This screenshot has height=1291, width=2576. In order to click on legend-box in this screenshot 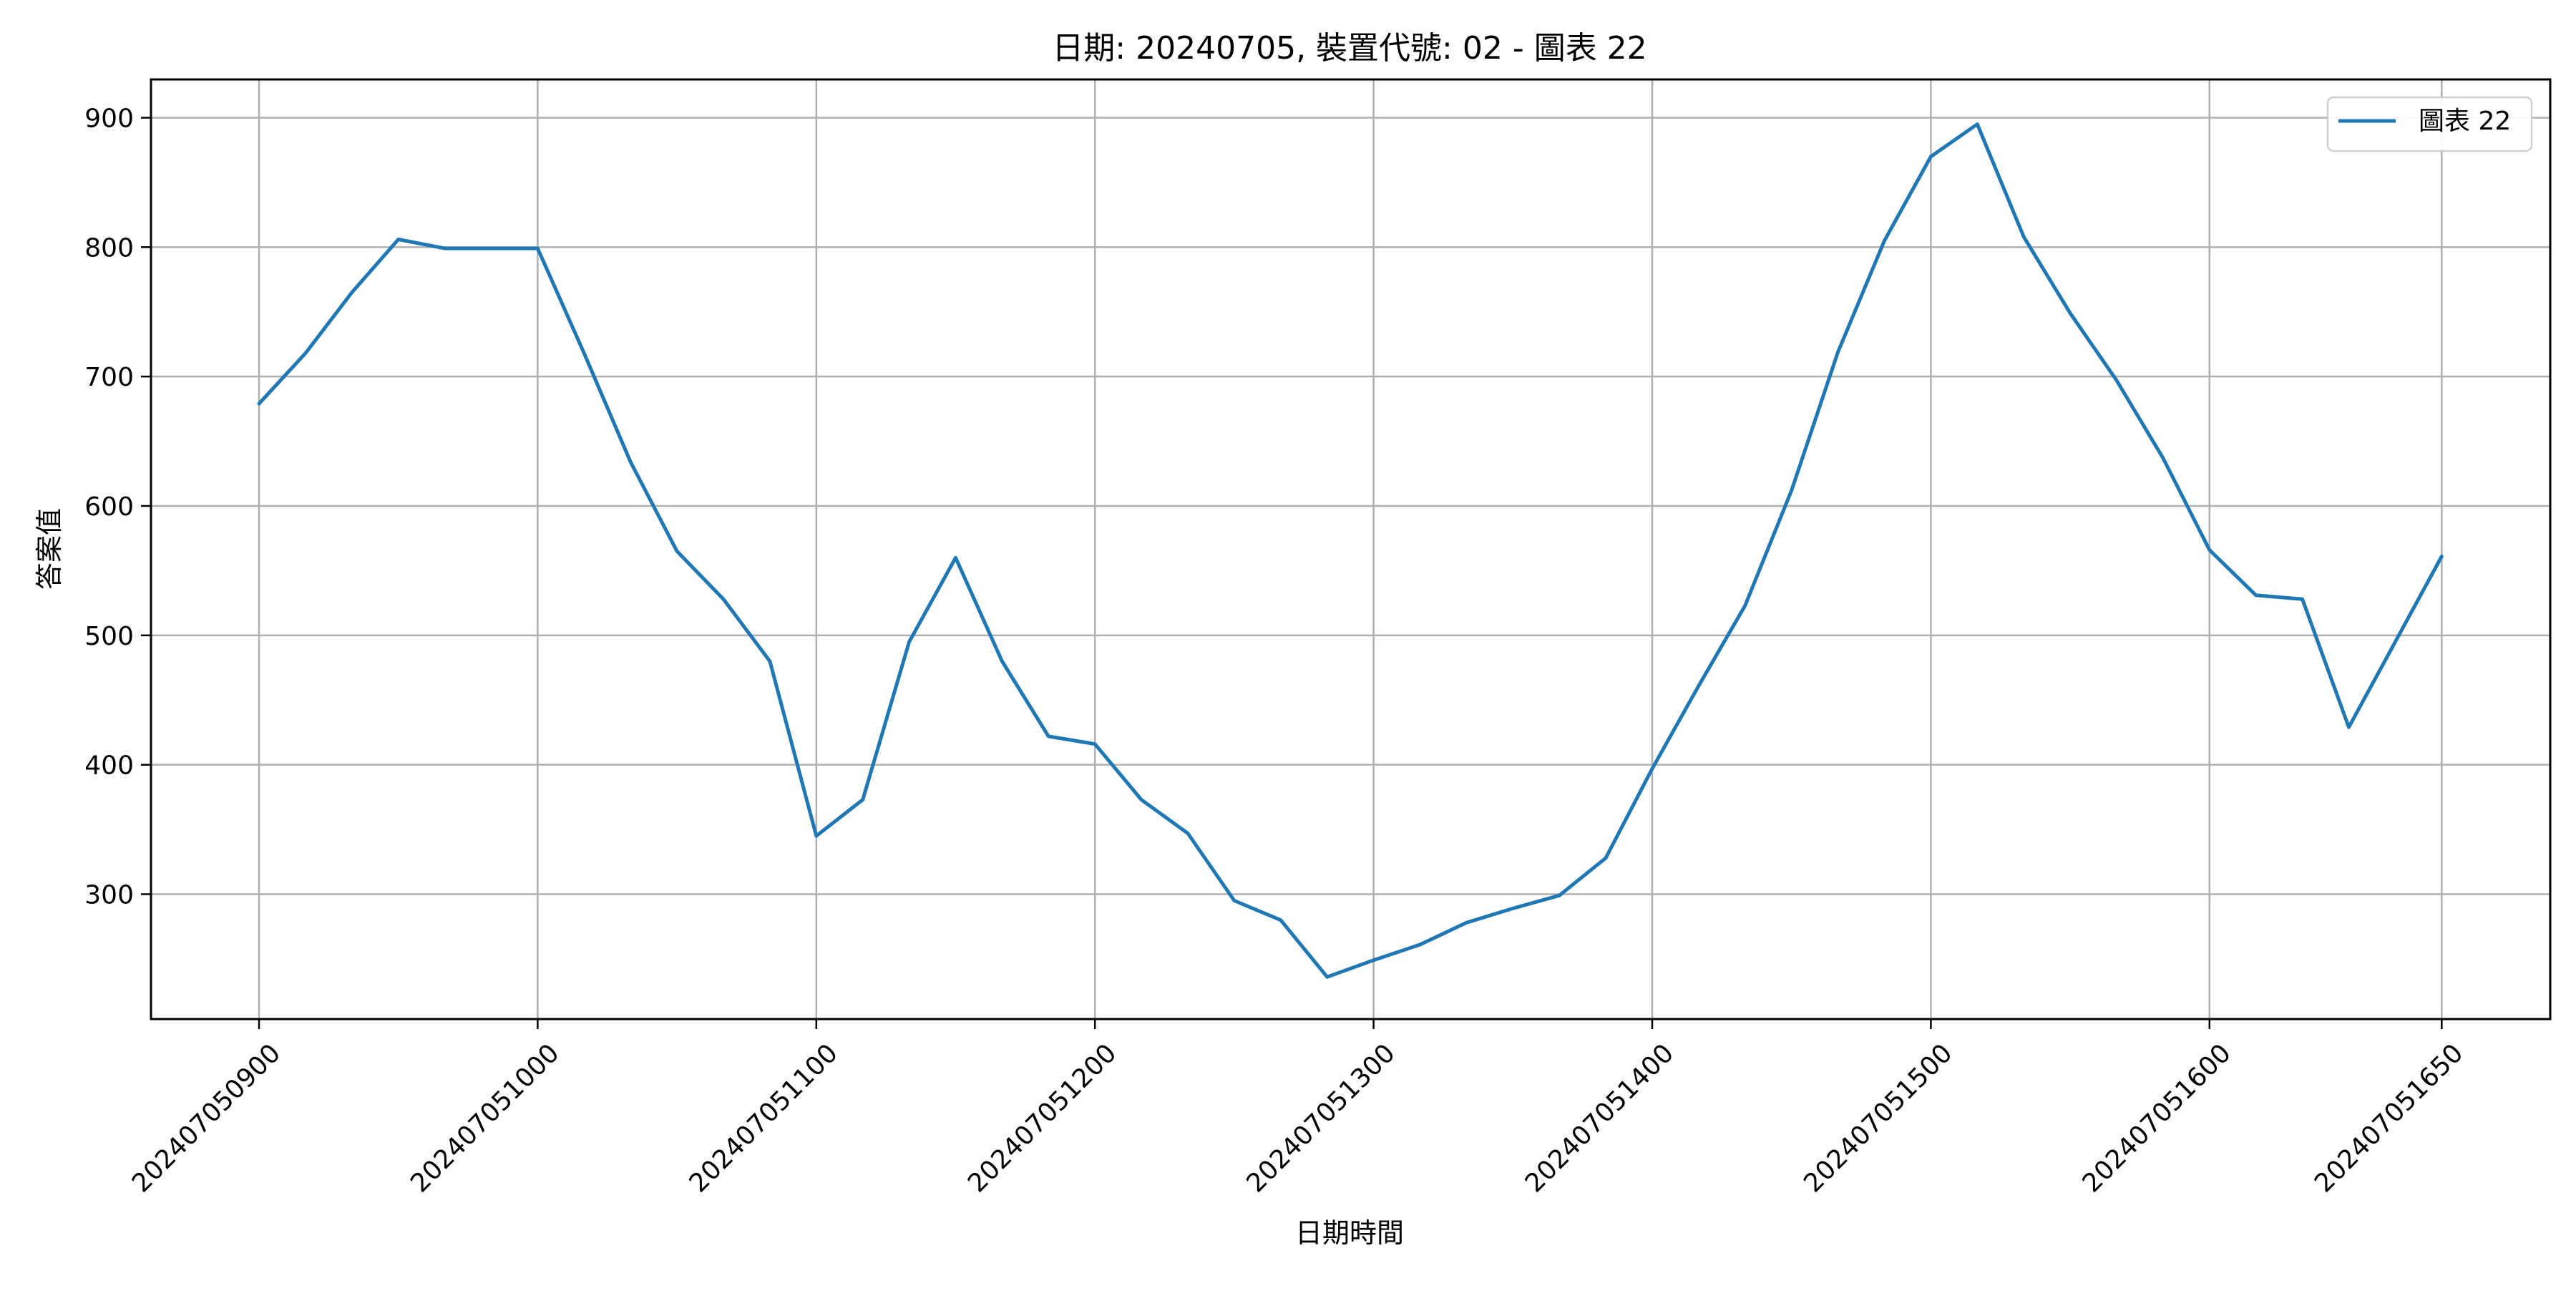, I will do `click(2429, 124)`.